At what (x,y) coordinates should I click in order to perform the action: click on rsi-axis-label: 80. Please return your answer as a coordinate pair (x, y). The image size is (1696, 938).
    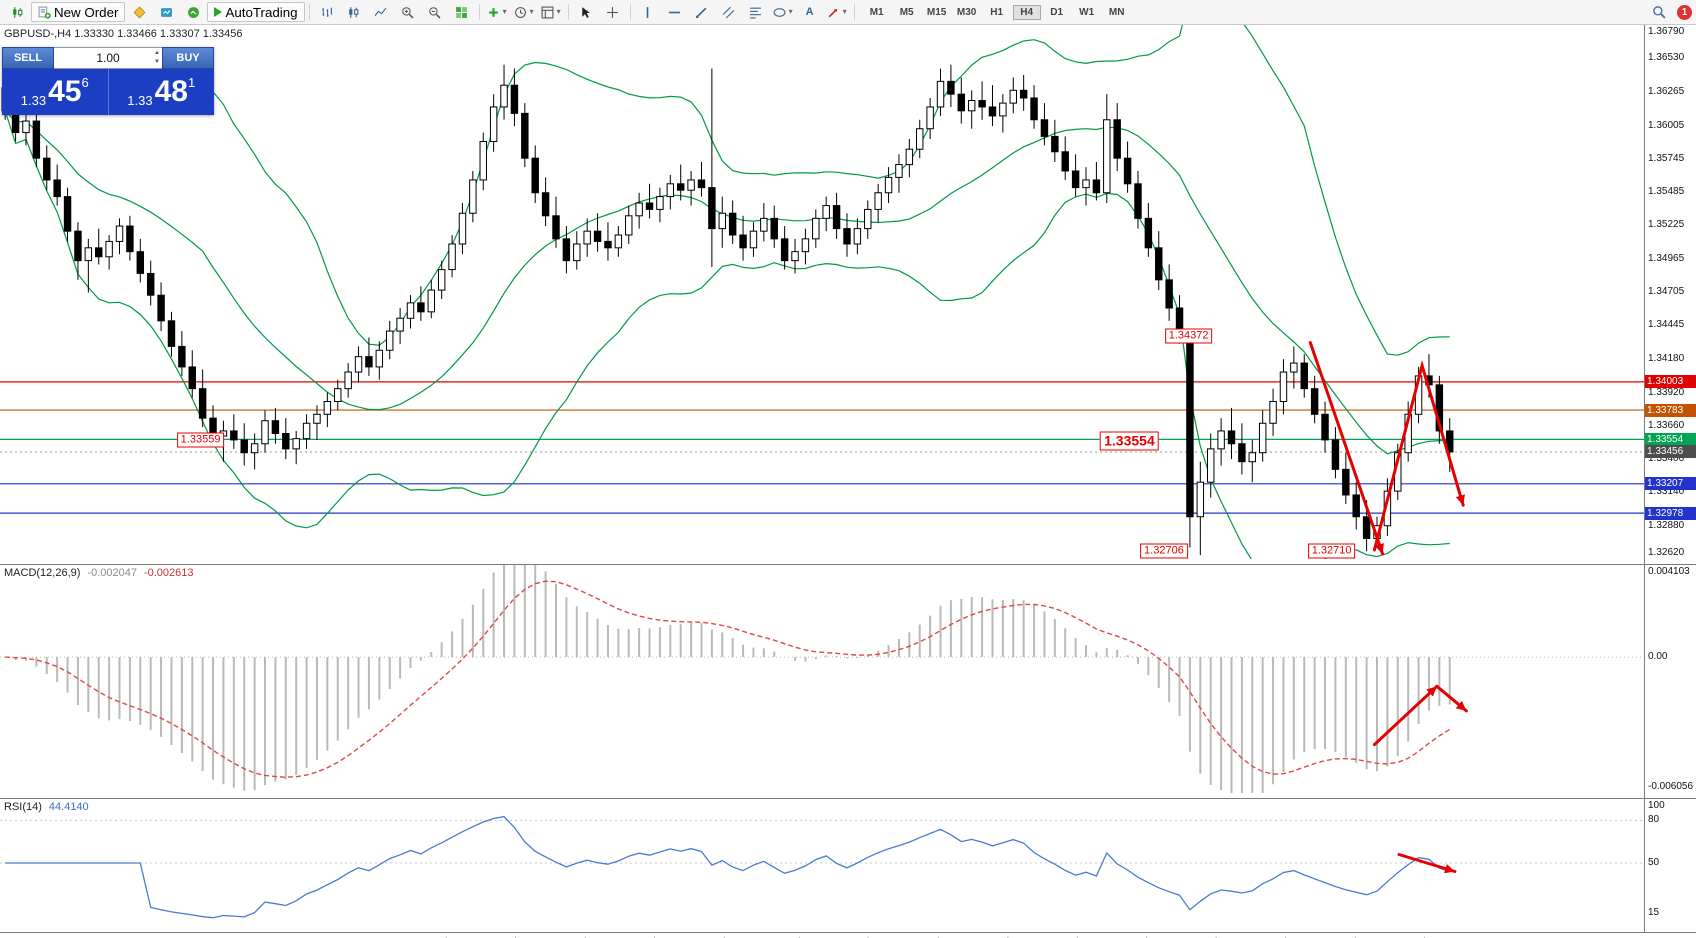
    Looking at the image, I should click on (1654, 820).